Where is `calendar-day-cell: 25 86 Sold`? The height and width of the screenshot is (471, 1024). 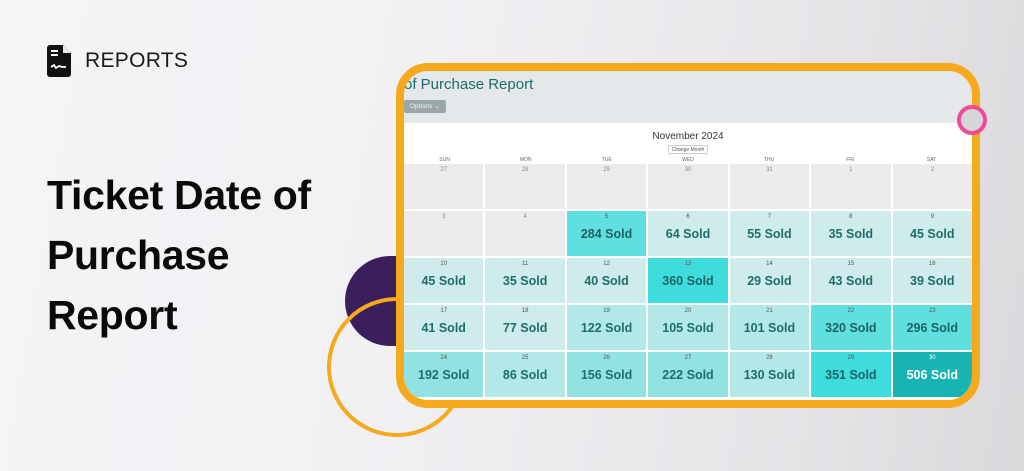 calendar-day-cell: 25 86 Sold is located at coordinates (525, 374).